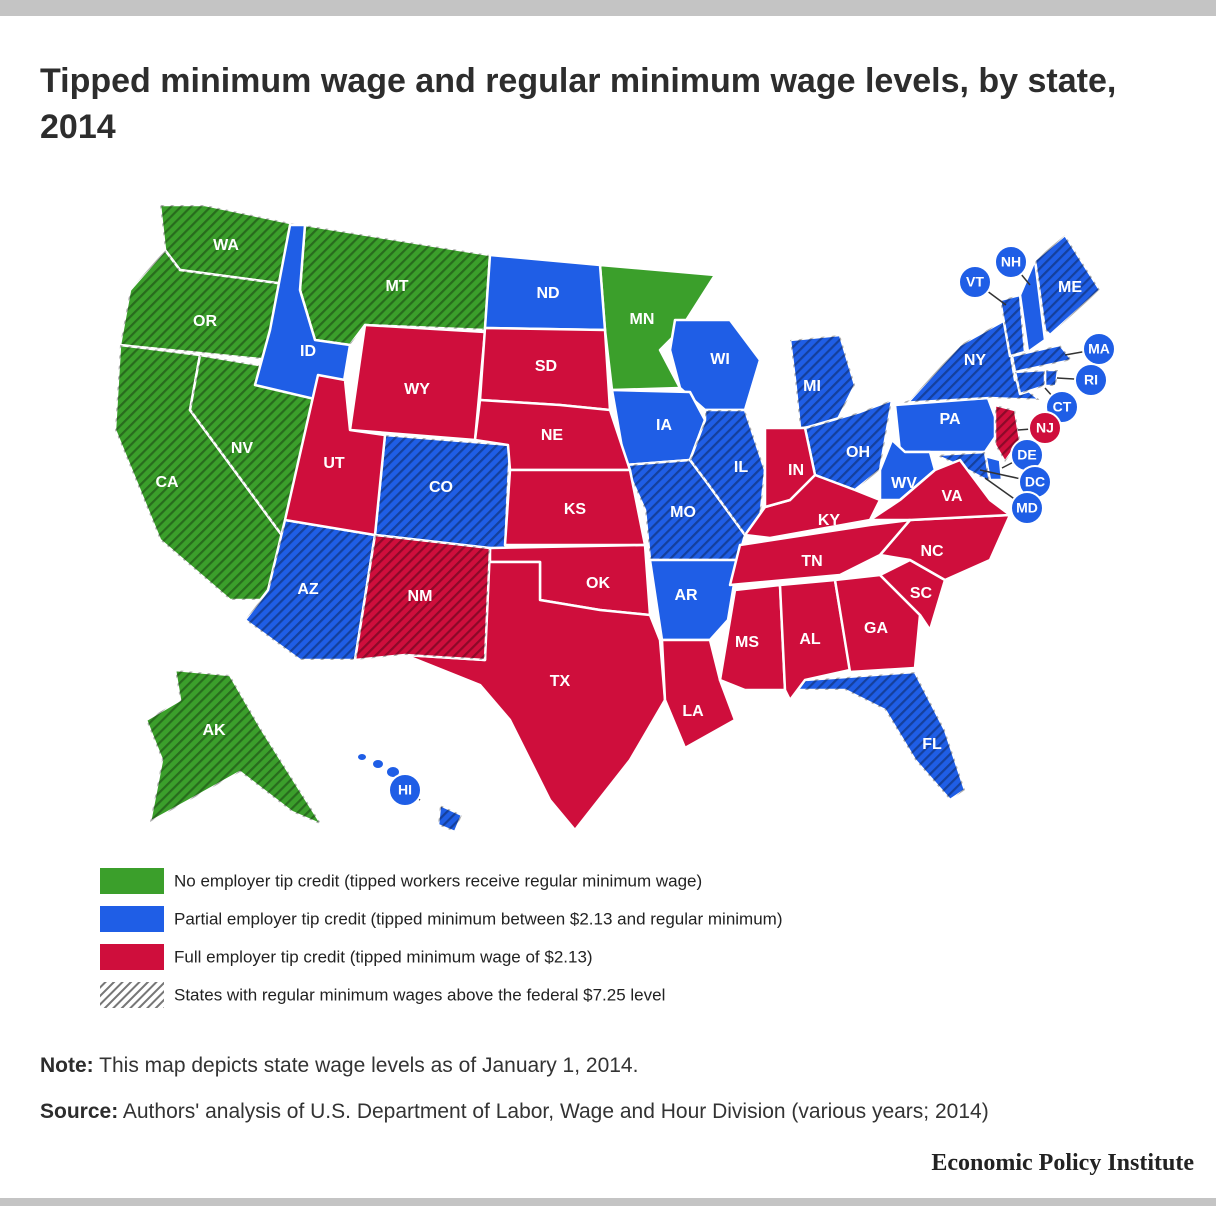 The image size is (1216, 1206). Describe the element at coordinates (575, 509) in the screenshot. I see `state-label: KS` at that location.